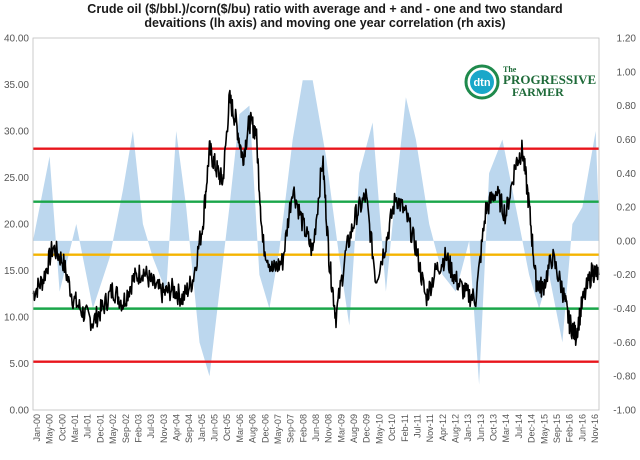 Image resolution: width=640 pixels, height=460 pixels. I want to click on x-tick-label: Jul-11, so click(418, 426).